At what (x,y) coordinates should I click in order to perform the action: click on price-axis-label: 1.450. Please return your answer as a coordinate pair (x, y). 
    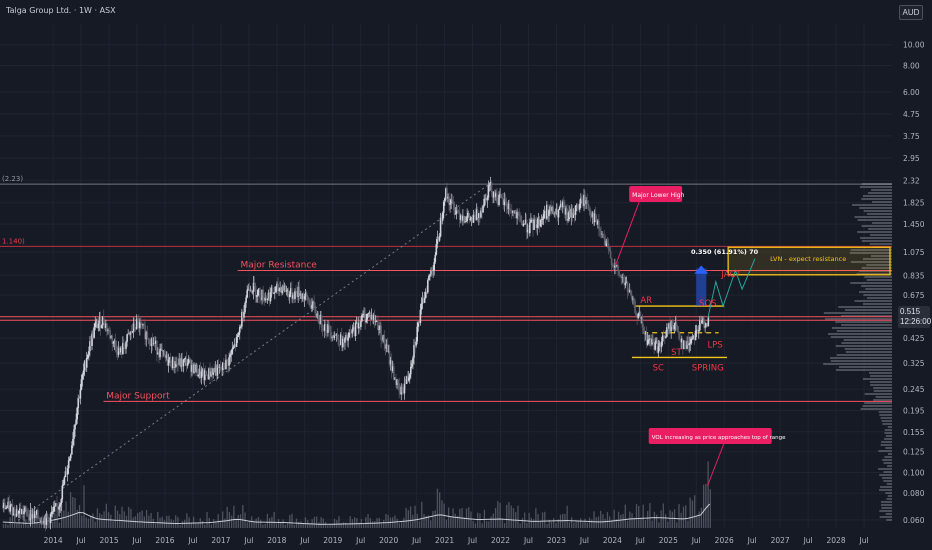
    Looking at the image, I should click on (914, 224).